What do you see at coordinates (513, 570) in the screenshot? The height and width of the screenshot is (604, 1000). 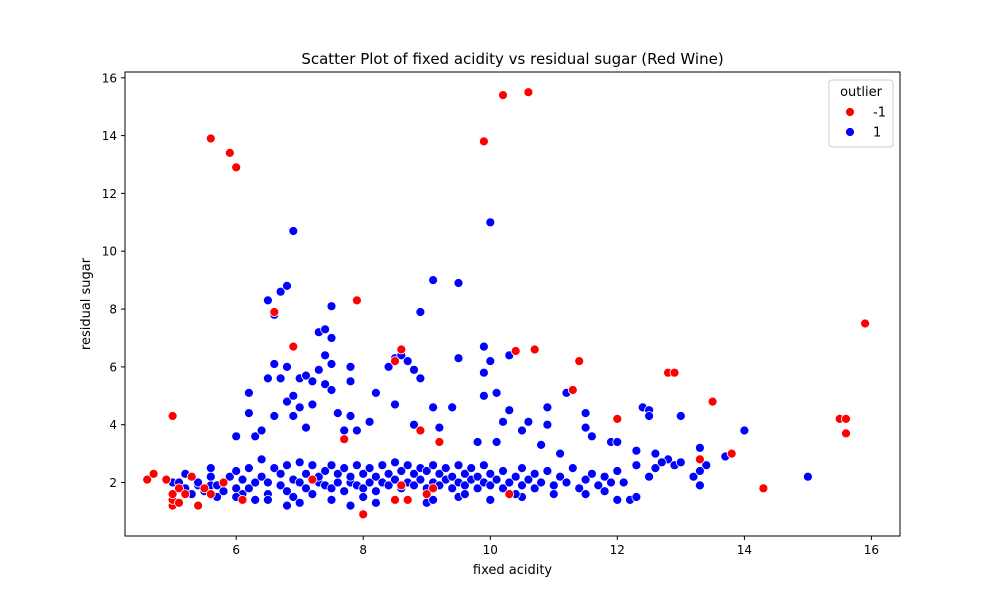 I see `x-axis-label: fixed acidity` at bounding box center [513, 570].